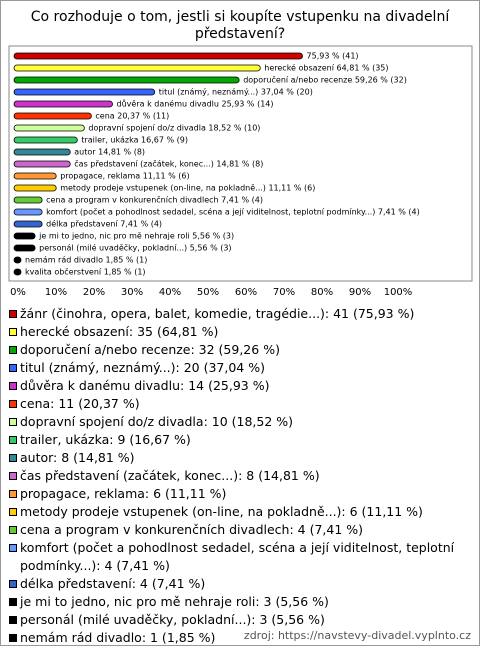 Image resolution: width=480 pixels, height=646 pixels. Describe the element at coordinates (398, 292) in the screenshot. I see `x-tick-label: 100%` at that location.